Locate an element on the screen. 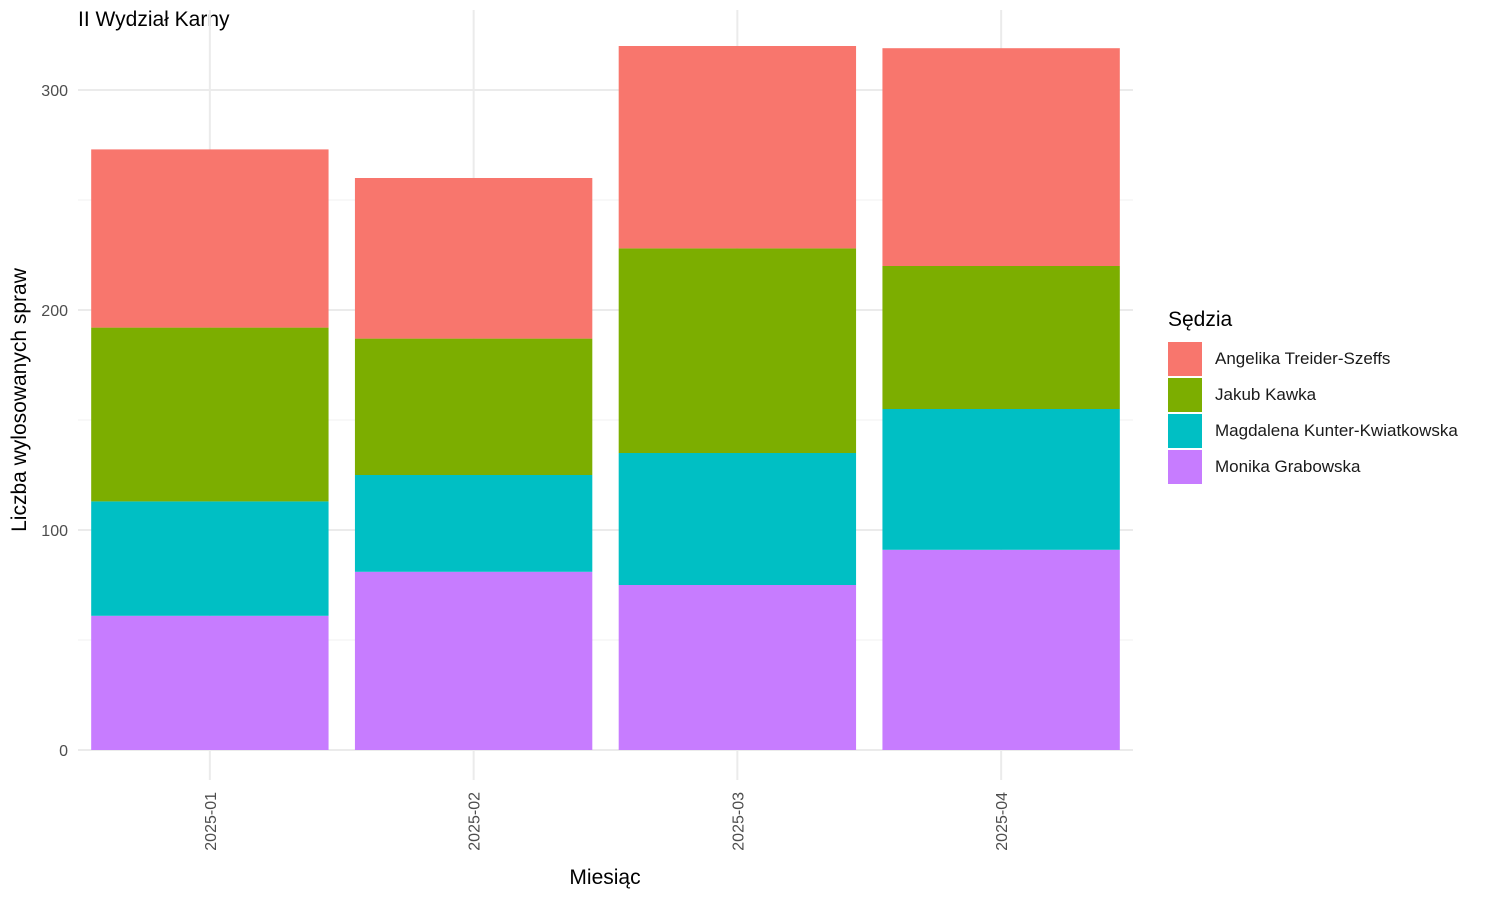 This screenshot has height=900, width=1500. x-tick-label: 2025-02 is located at coordinates (475, 821).